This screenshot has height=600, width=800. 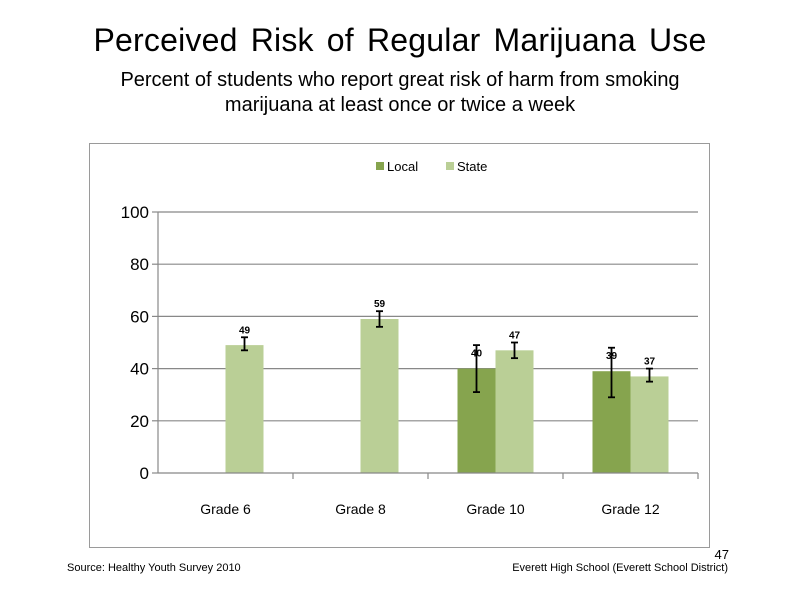 What do you see at coordinates (495, 509) in the screenshot?
I see `x-category-label: Grade 10` at bounding box center [495, 509].